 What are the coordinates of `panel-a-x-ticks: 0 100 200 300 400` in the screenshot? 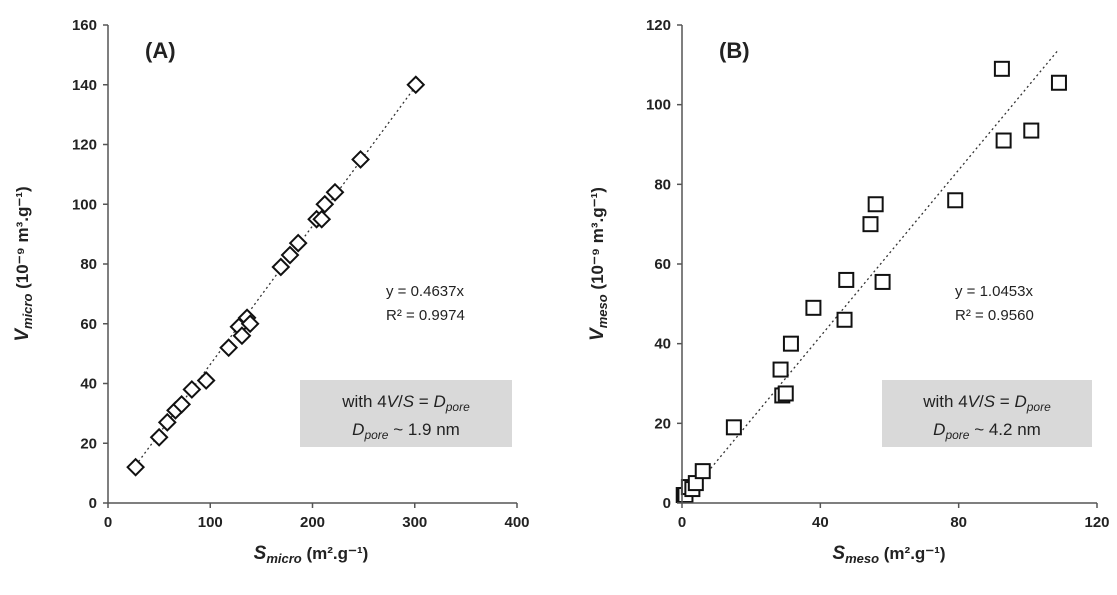 It's located at (317, 517).